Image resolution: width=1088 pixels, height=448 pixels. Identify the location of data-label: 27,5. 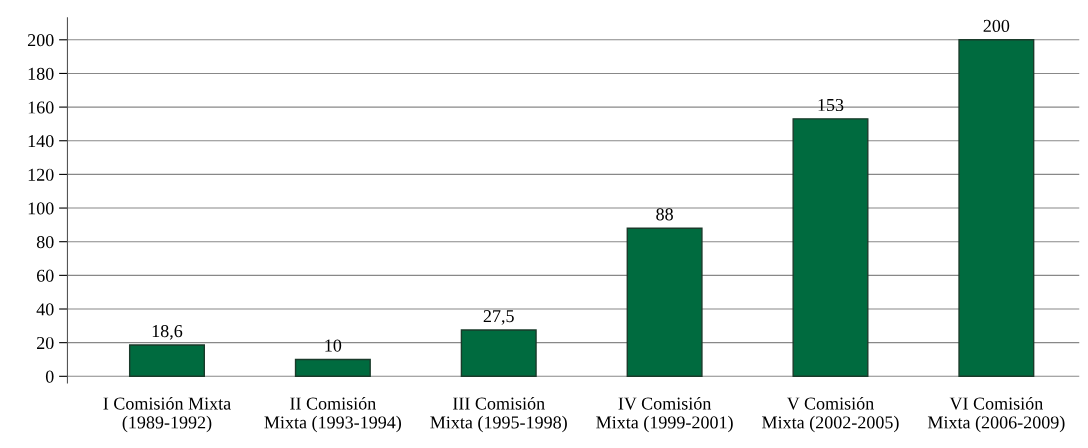
(498, 317).